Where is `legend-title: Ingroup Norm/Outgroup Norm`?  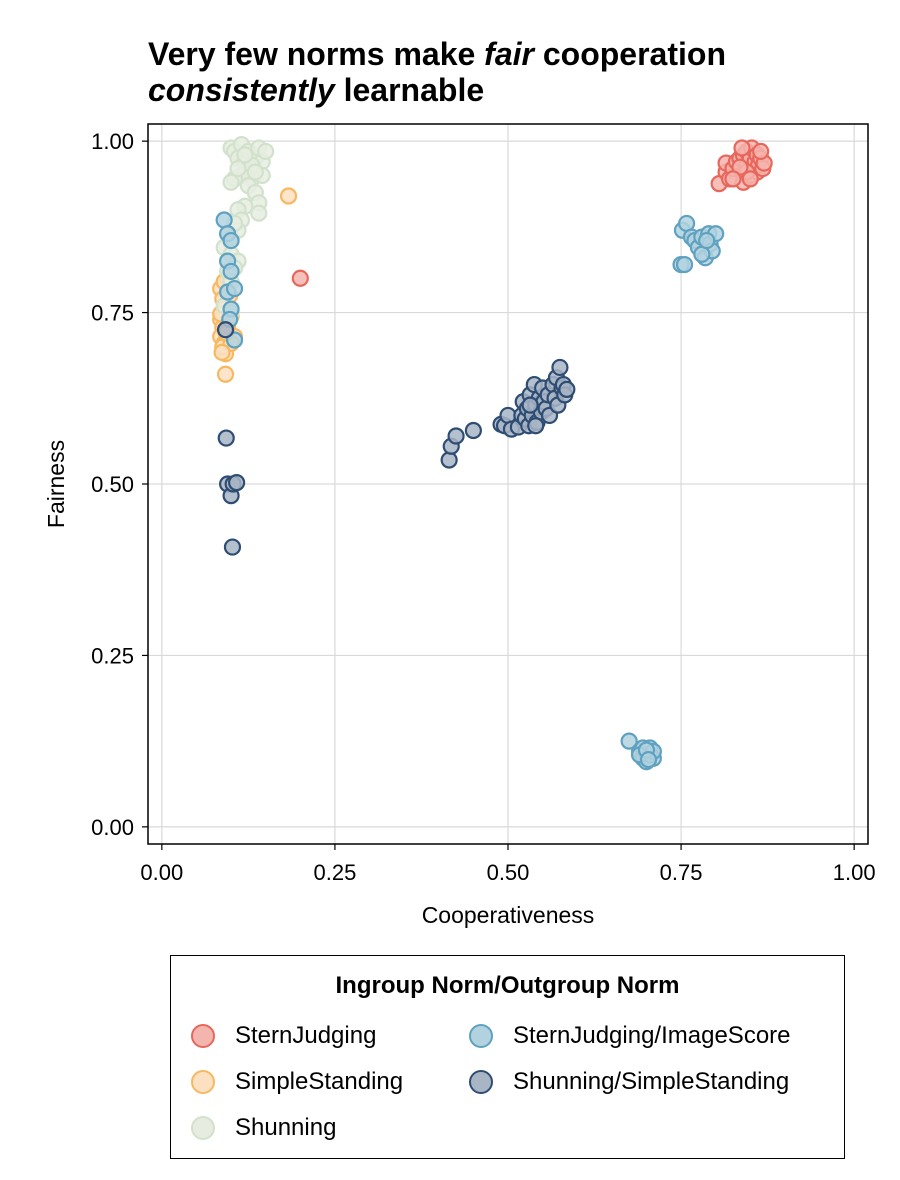
legend-title: Ingroup Norm/Outgroup Norm is located at coordinates (507, 985).